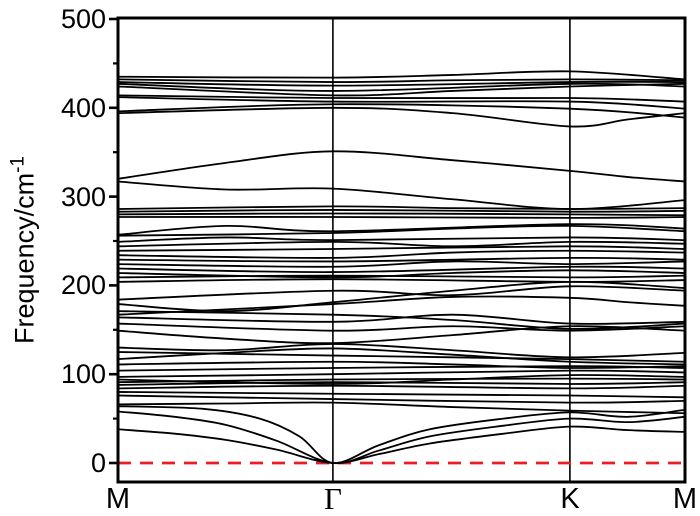  Describe the element at coordinates (18, 164) in the screenshot. I see `y-axis-title-exponent: -1` at that location.